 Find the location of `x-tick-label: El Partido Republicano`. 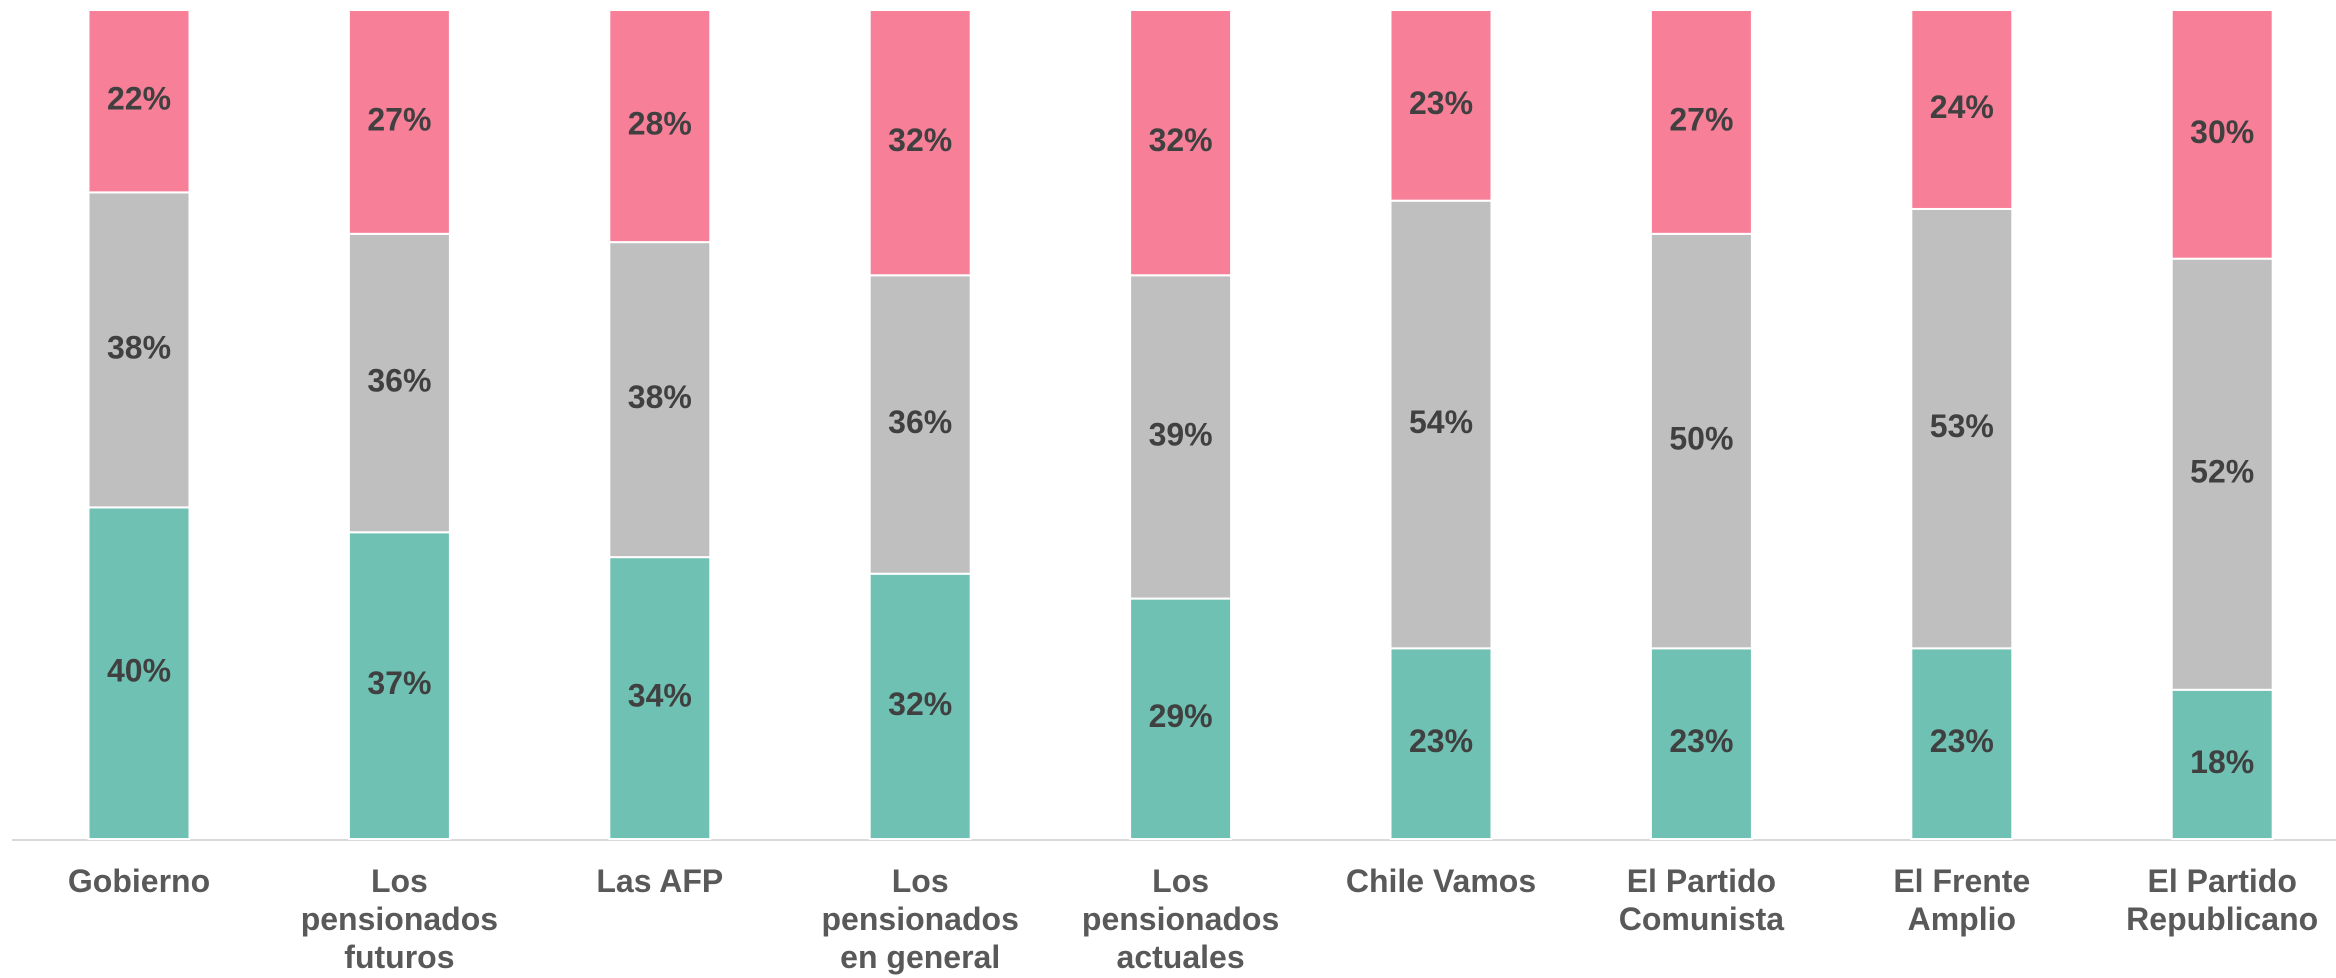

x-tick-label: El Partido Republicano is located at coordinates (2222, 900).